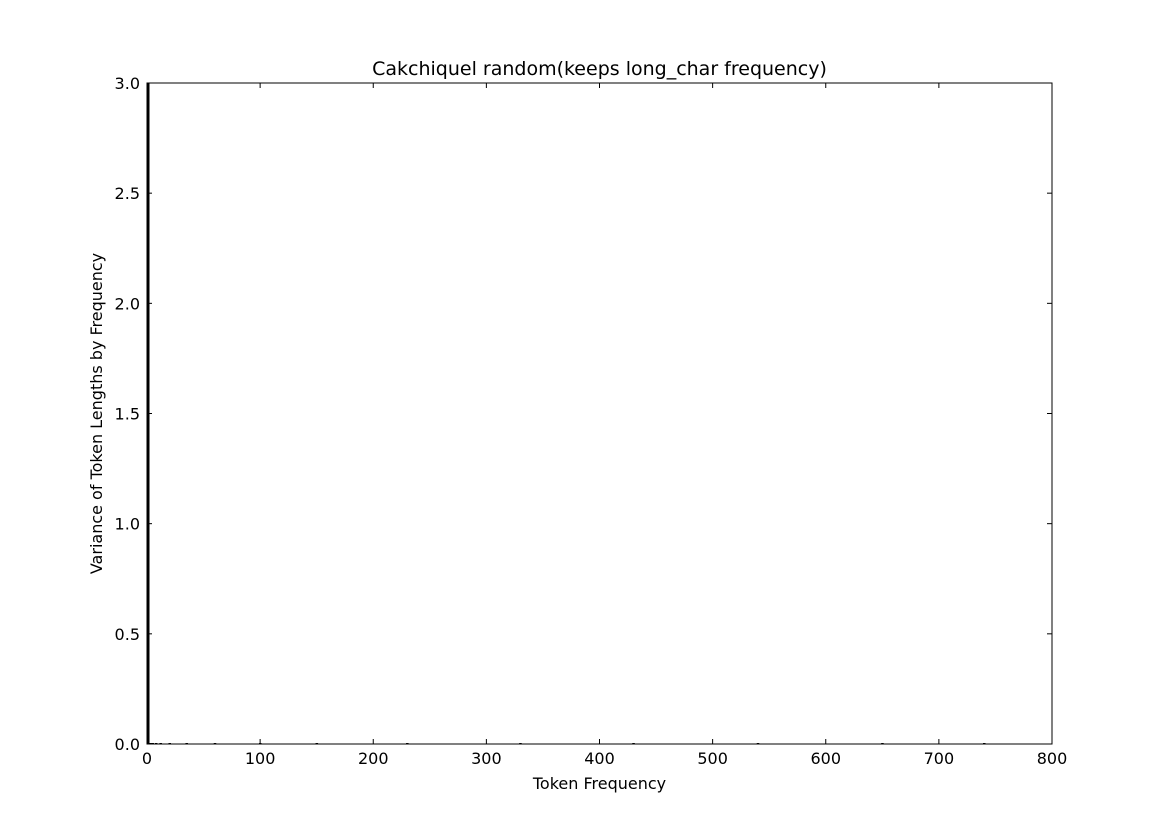 Image resolution: width=1169 pixels, height=827 pixels. What do you see at coordinates (486, 758) in the screenshot?
I see `x-tick-label: 300` at bounding box center [486, 758].